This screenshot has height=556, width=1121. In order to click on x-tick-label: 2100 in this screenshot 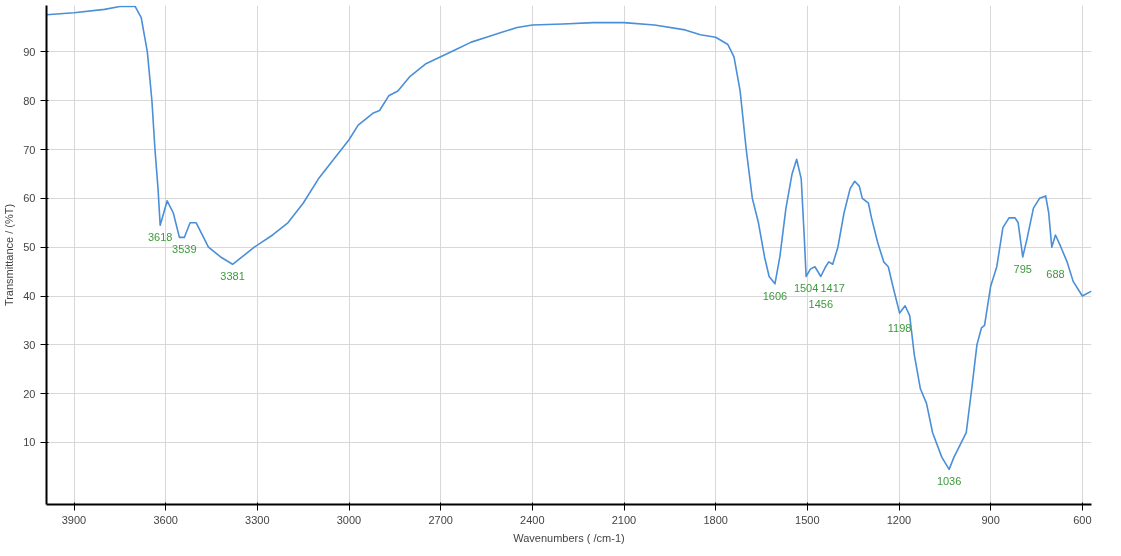, I will do `click(624, 519)`.